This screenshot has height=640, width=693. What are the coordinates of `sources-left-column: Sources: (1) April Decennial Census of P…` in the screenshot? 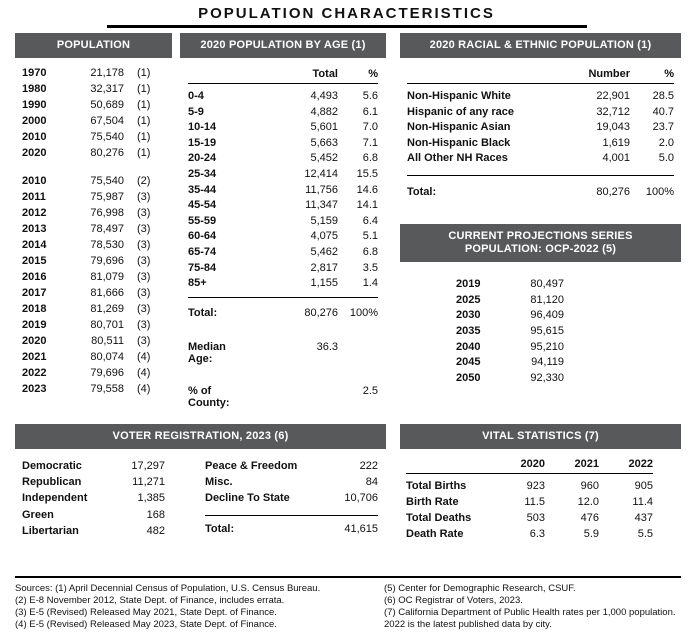 It's located at (197, 607).